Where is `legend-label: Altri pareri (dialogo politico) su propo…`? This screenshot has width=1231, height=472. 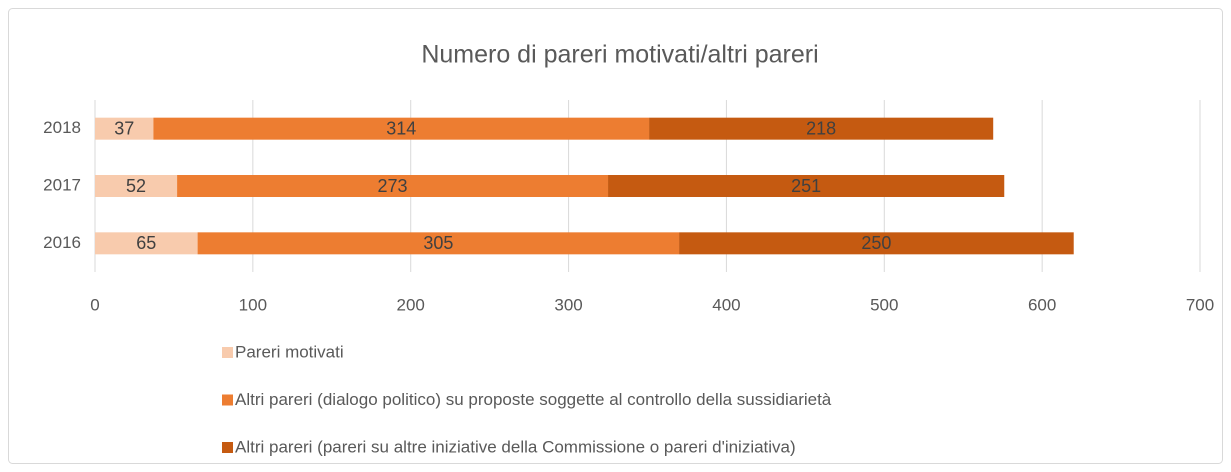 legend-label: Altri pareri (dialogo politico) su propo… is located at coordinates (533, 399).